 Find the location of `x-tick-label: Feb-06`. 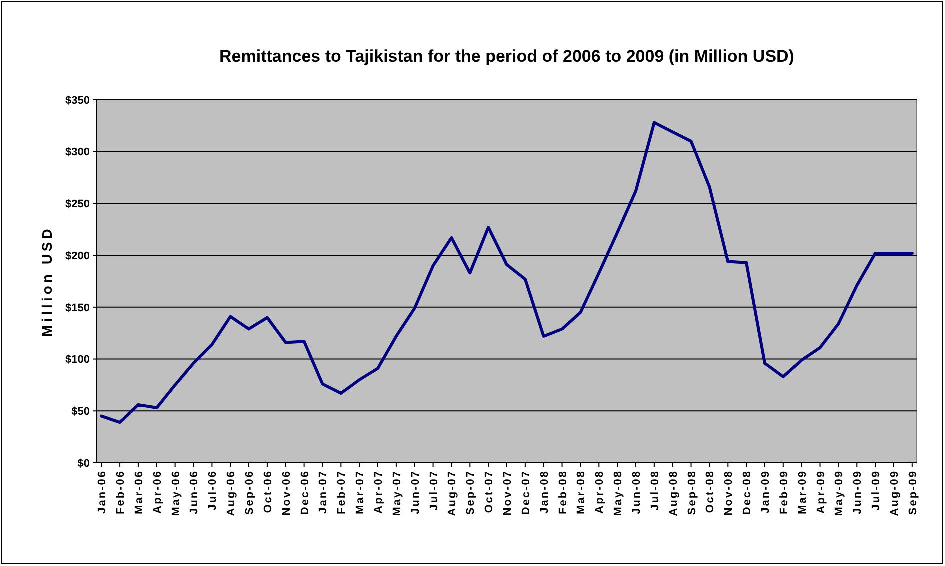

x-tick-label: Feb-06 is located at coordinates (121, 492).